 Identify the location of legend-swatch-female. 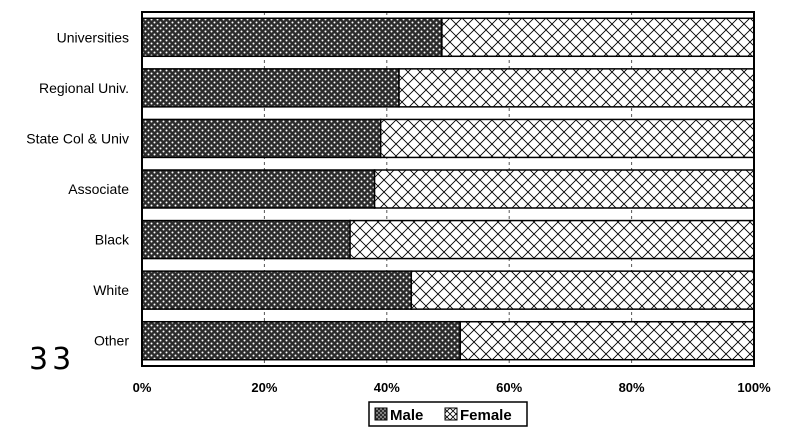
(451, 414).